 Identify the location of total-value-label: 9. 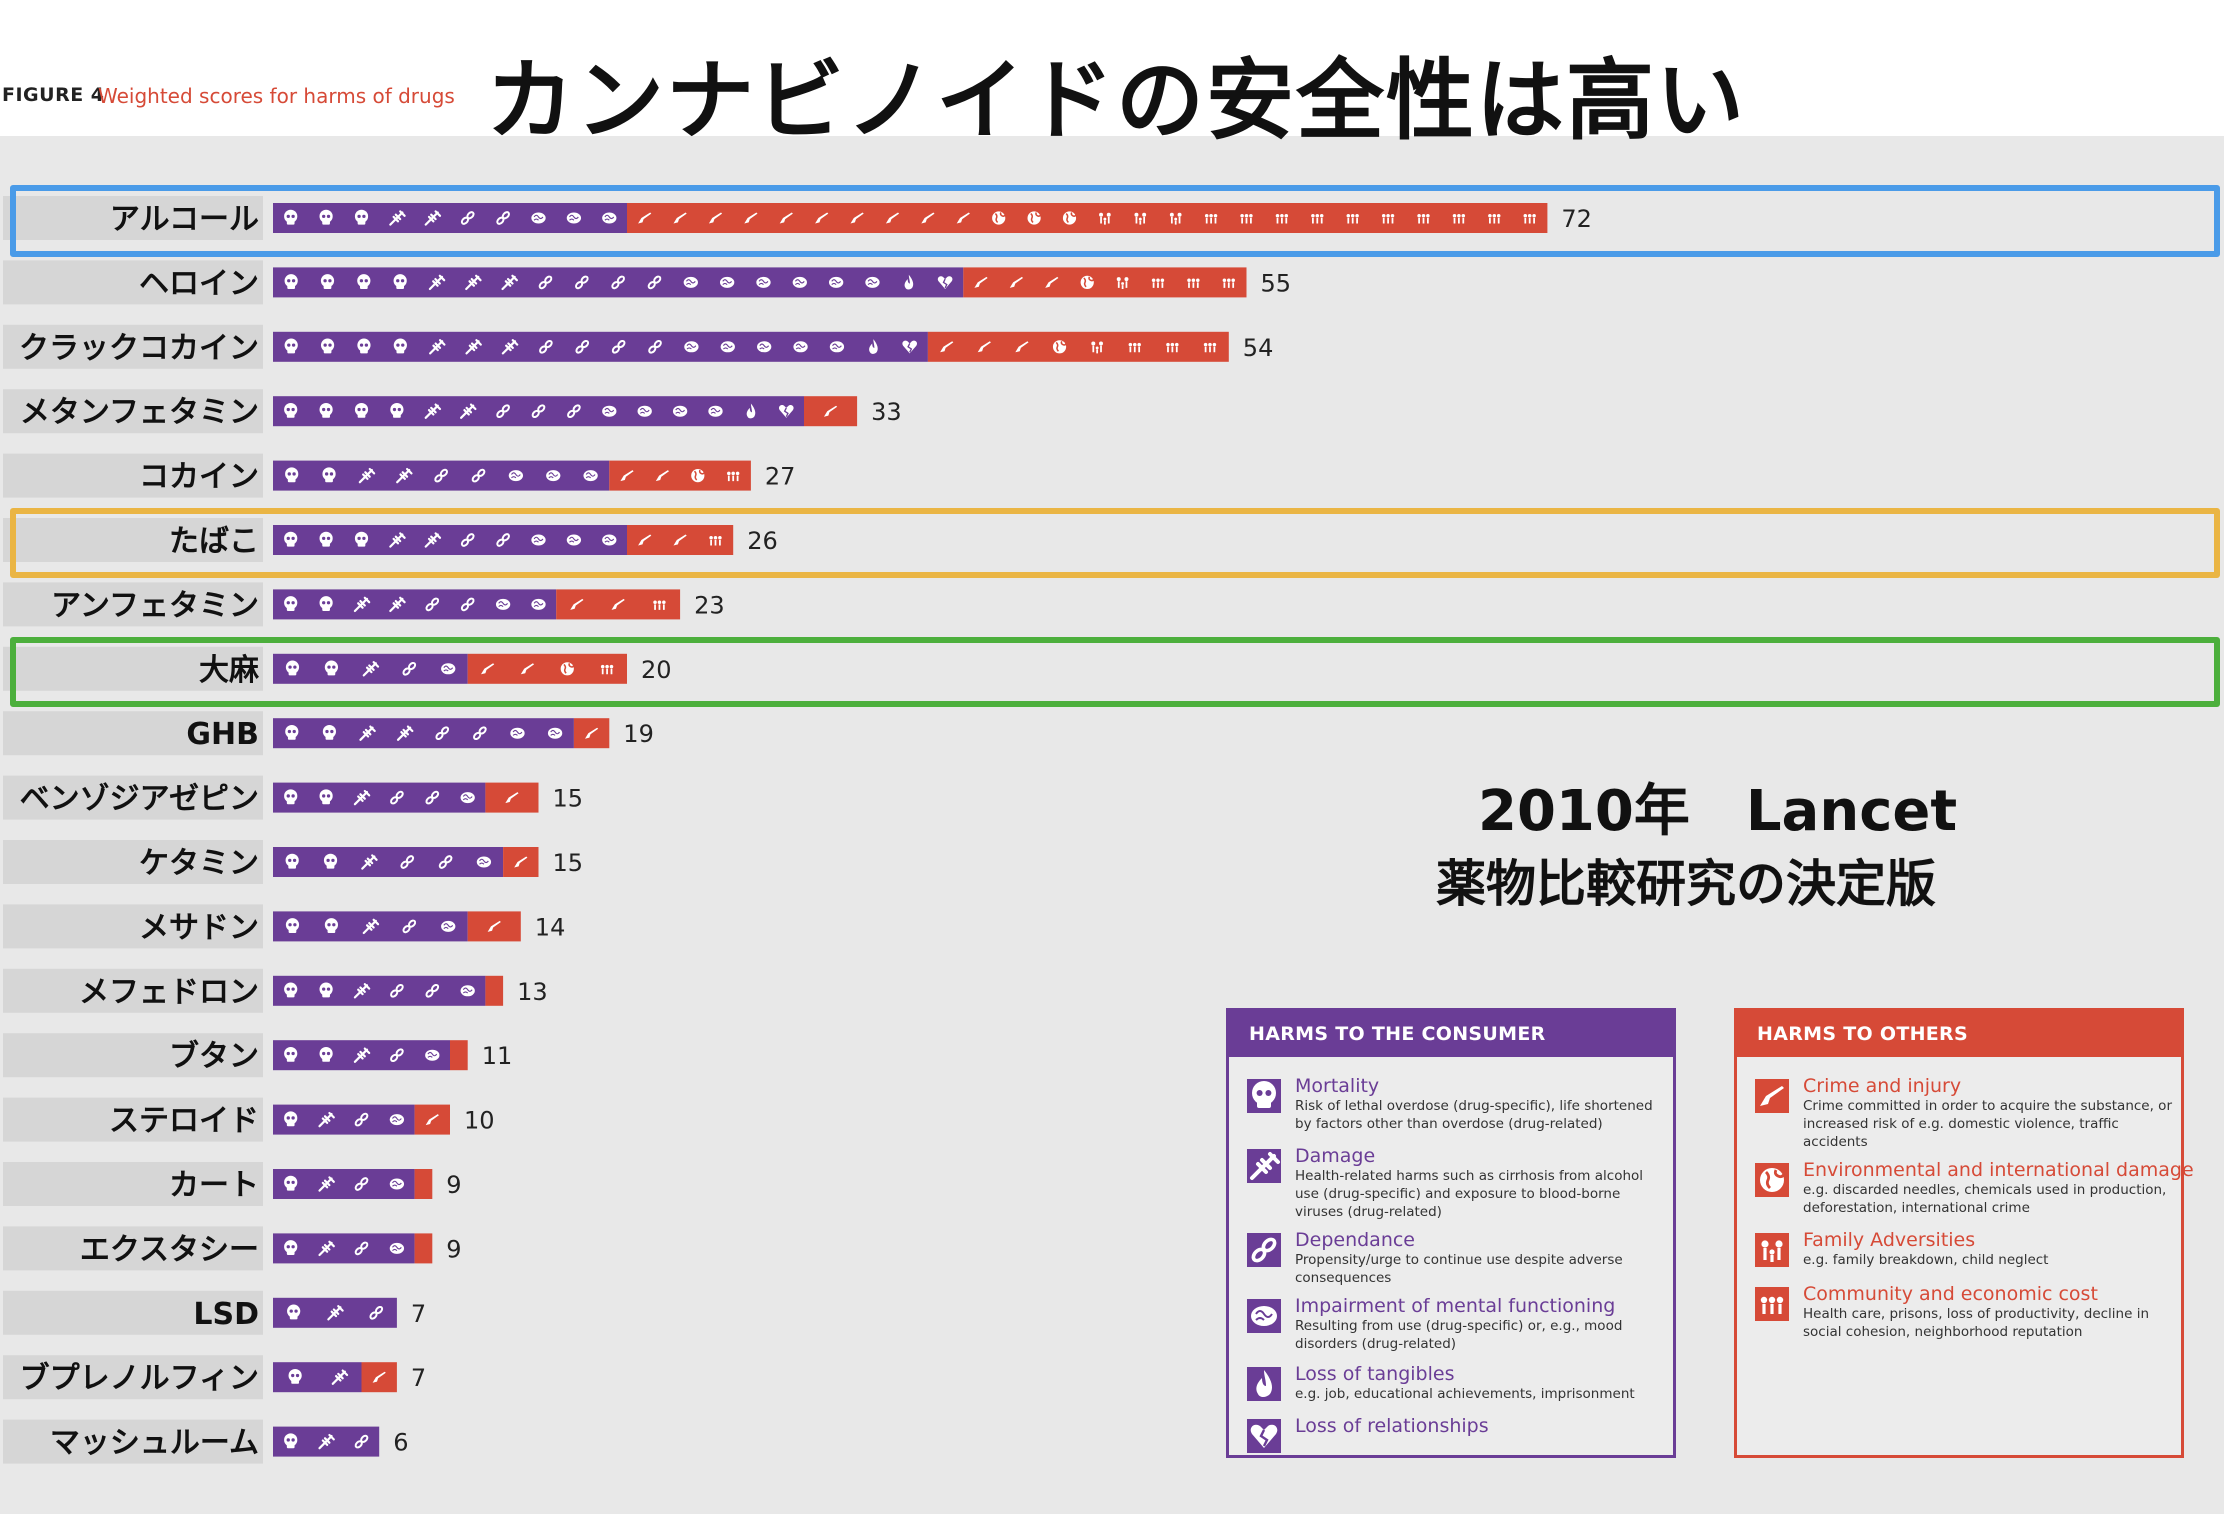
(453, 1185).